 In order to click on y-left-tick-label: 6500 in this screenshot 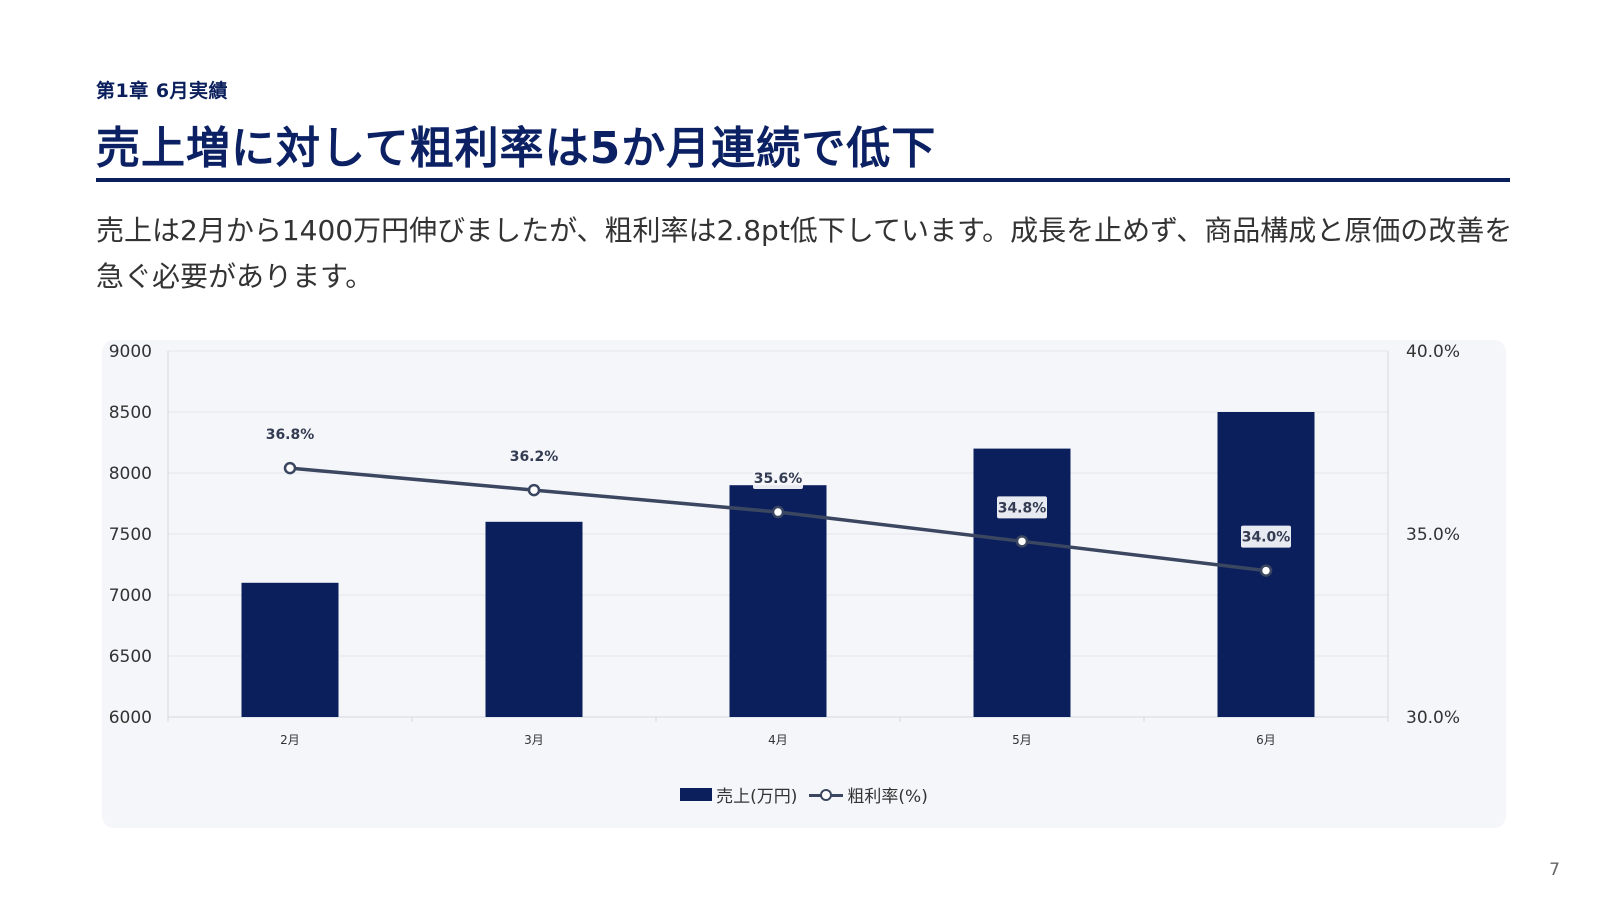, I will do `click(130, 657)`.